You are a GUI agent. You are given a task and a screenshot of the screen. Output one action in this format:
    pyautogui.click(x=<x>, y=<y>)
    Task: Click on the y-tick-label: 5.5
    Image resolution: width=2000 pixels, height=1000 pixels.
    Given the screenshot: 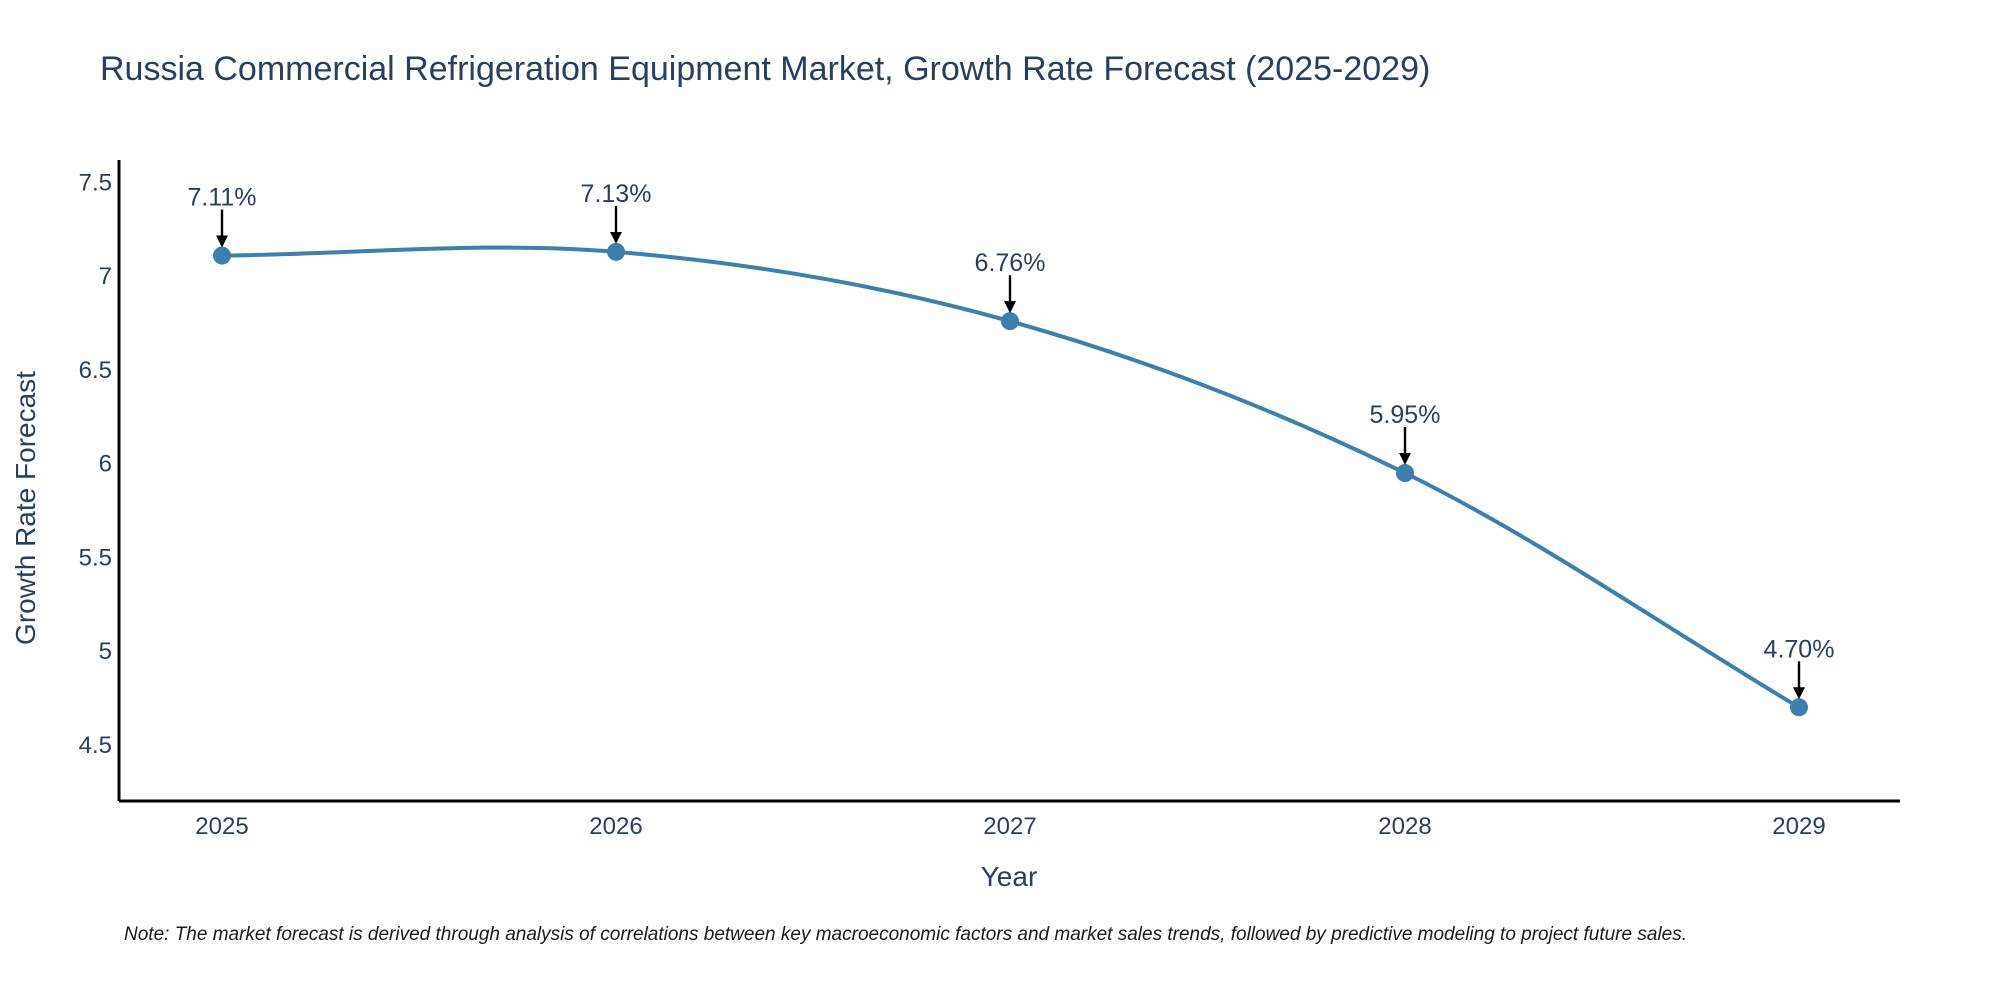 What is the action you would take?
    pyautogui.click(x=95, y=557)
    